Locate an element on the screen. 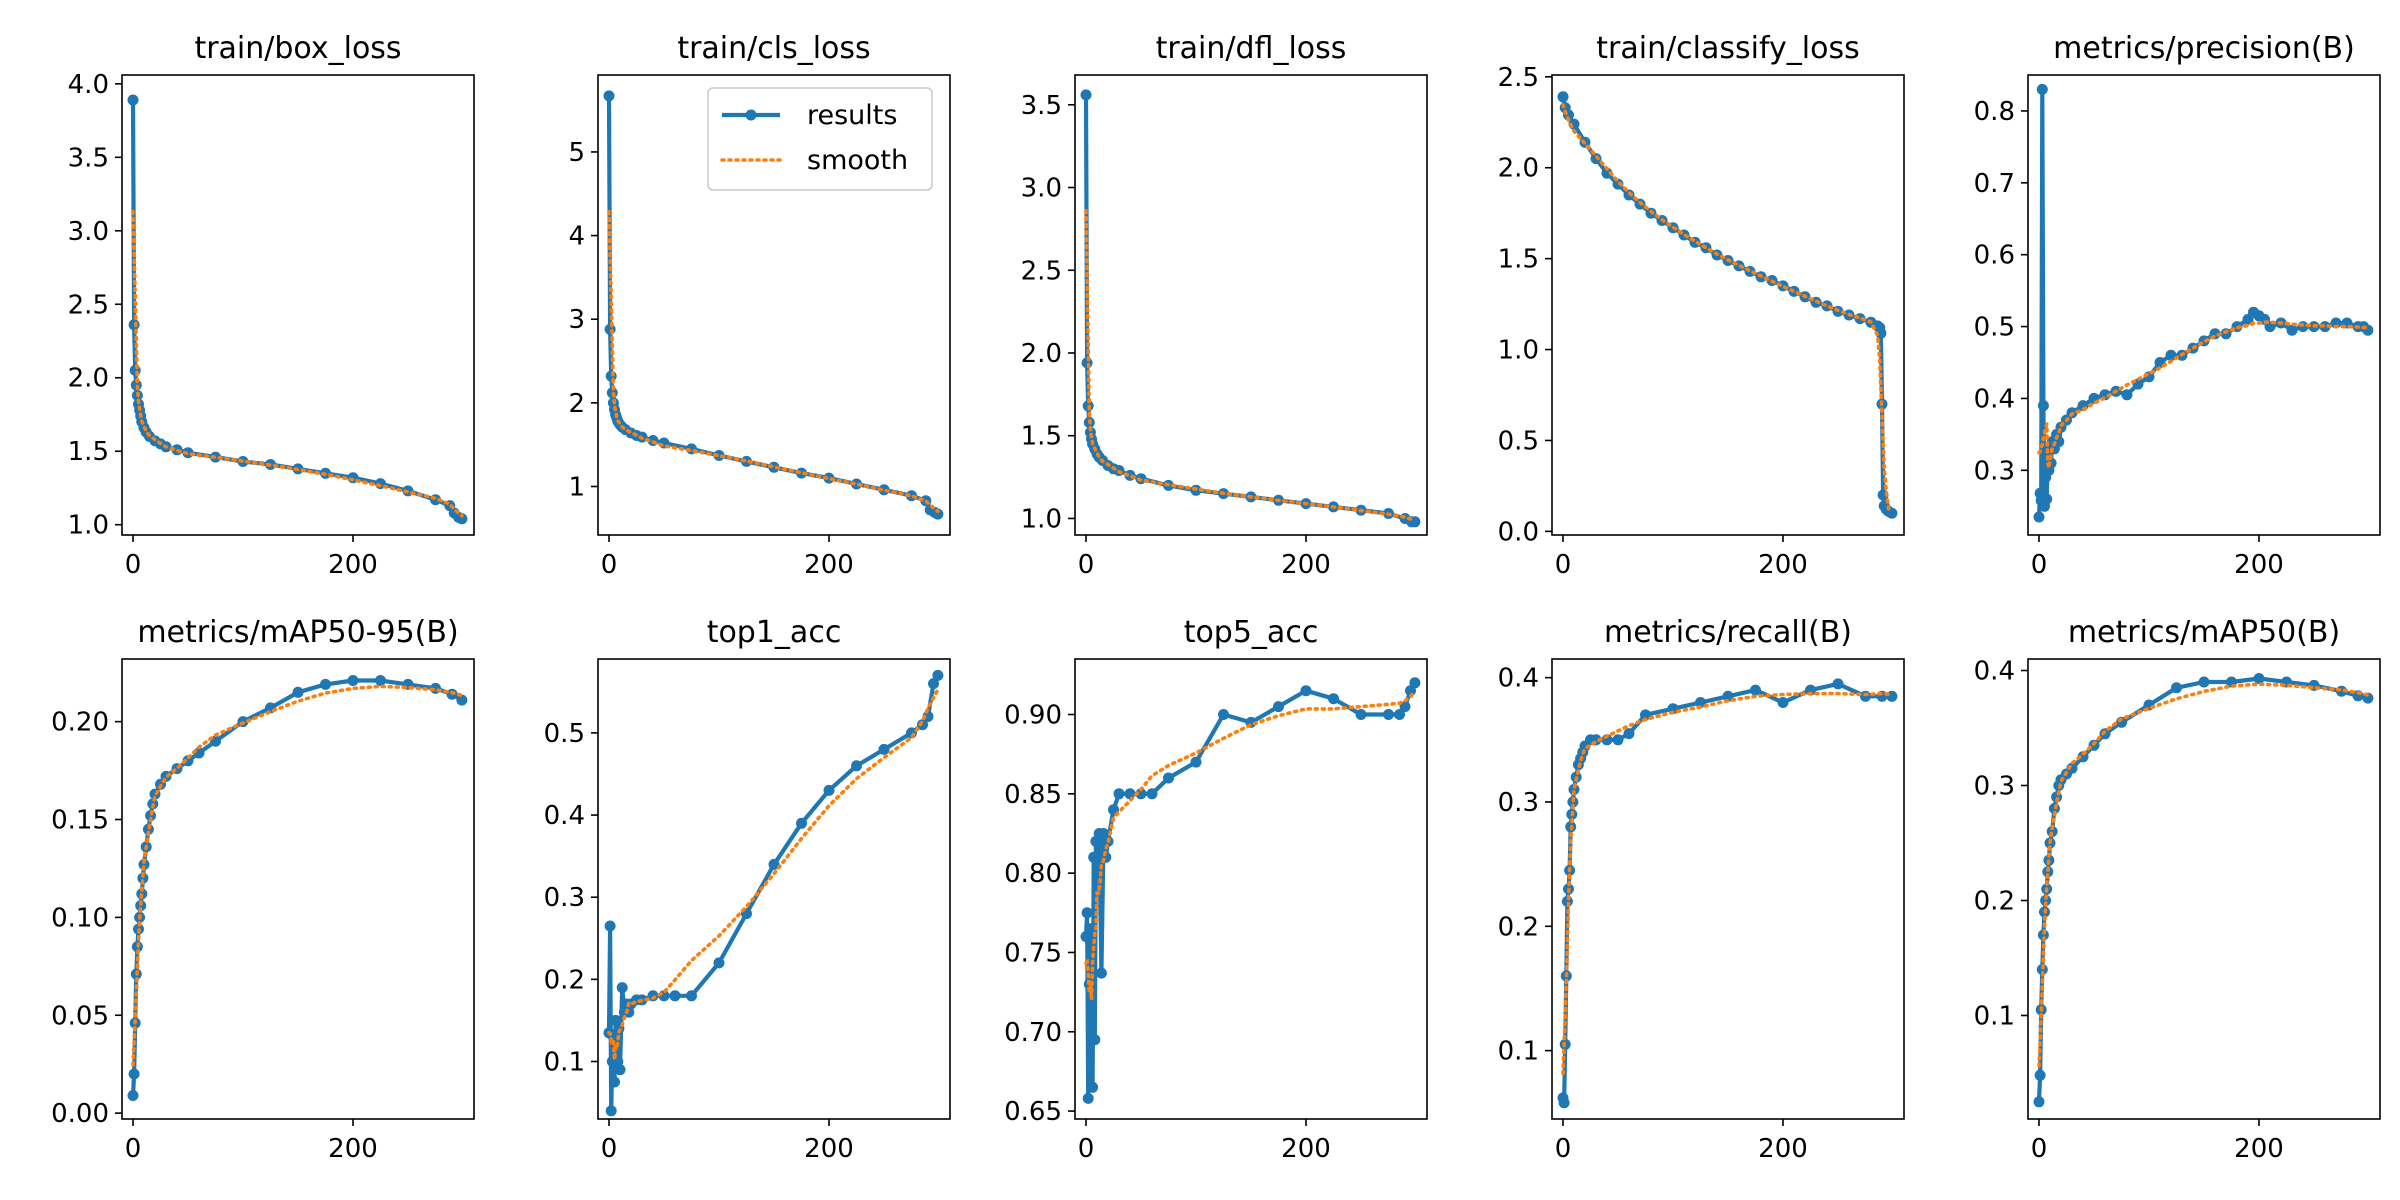 The height and width of the screenshot is (1200, 2400). subplot-7: top5_acc 0 200 0.65 0.70 0.75 0.80 0.85 0.90 is located at coordinates (1216, 889).